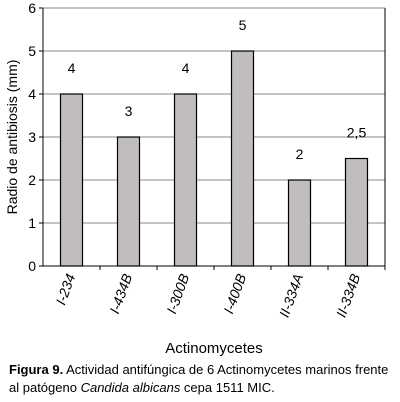 This screenshot has width=400, height=402. What do you see at coordinates (348, 296) in the screenshot?
I see `x-tick-label: II-334B` at bounding box center [348, 296].